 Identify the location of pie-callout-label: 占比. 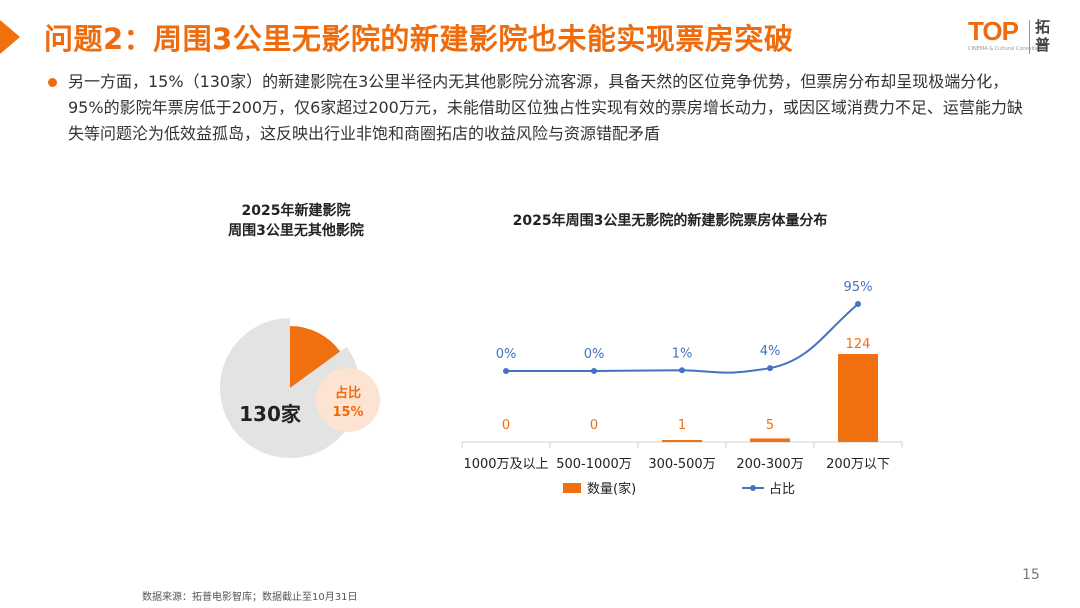
(348, 393).